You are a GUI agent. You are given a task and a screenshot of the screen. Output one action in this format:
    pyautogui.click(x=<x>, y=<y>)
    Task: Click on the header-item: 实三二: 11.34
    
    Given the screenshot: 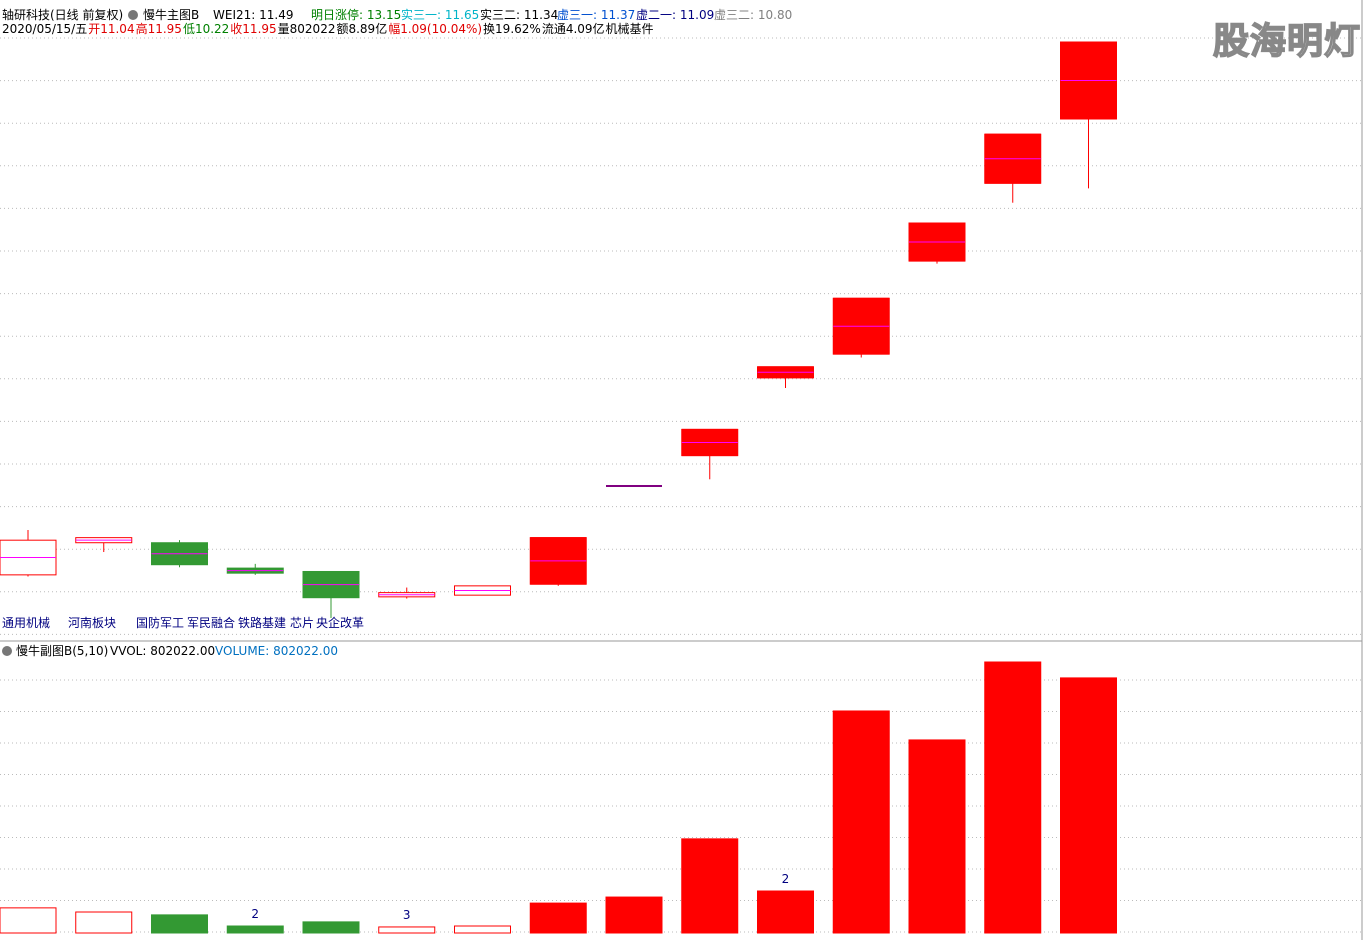 What is the action you would take?
    pyautogui.click(x=519, y=15)
    